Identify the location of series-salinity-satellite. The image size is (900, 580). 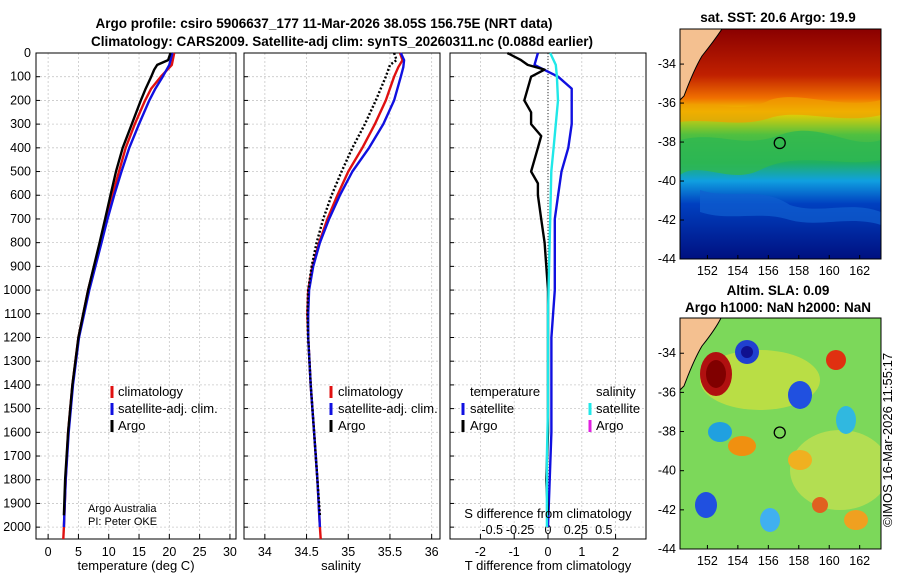
(552, 290).